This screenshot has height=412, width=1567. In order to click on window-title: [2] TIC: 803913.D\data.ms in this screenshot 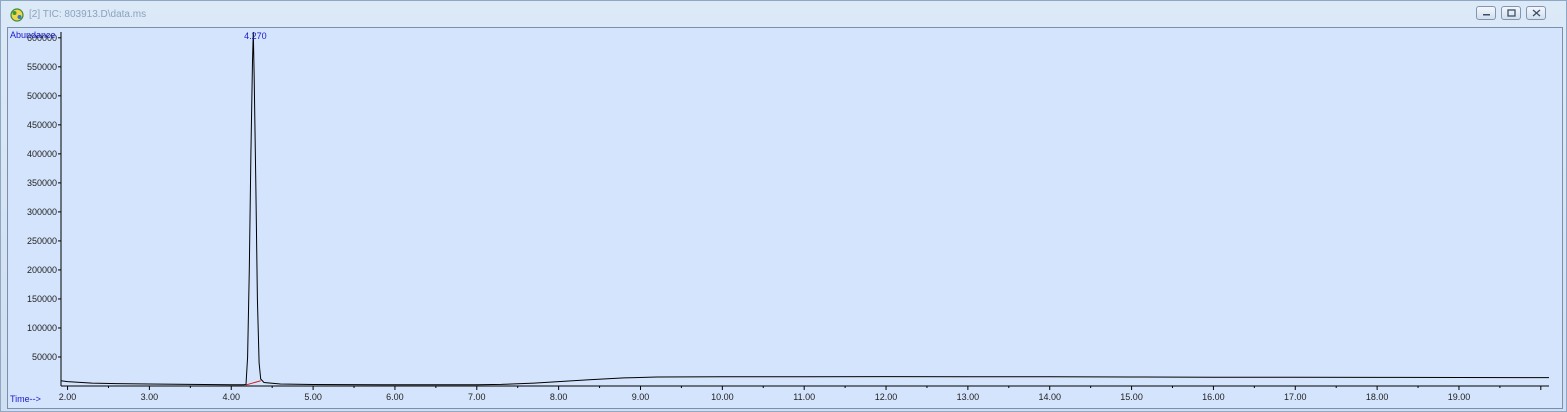, I will do `click(88, 14)`.